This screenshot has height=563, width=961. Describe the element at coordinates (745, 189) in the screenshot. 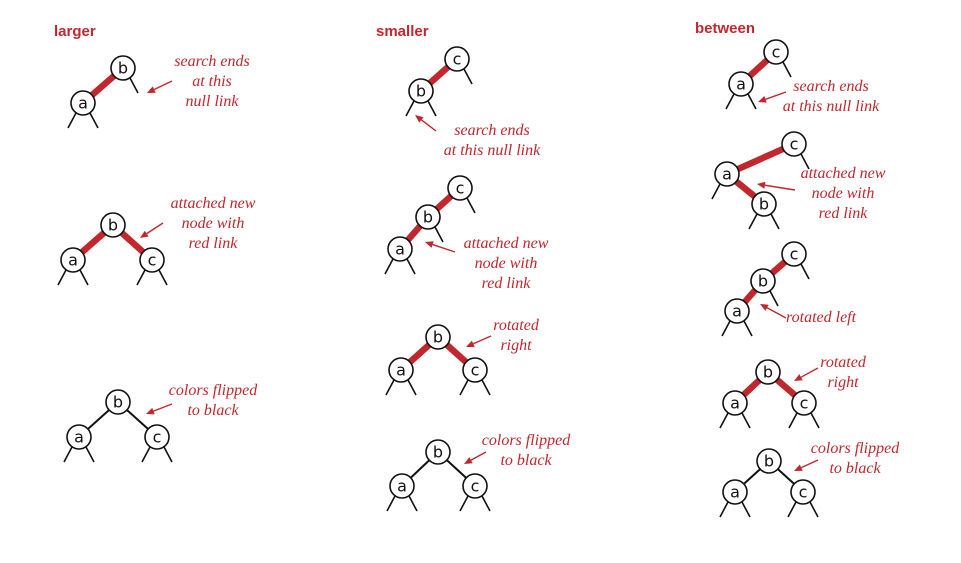

I see `red-link-a-b` at that location.